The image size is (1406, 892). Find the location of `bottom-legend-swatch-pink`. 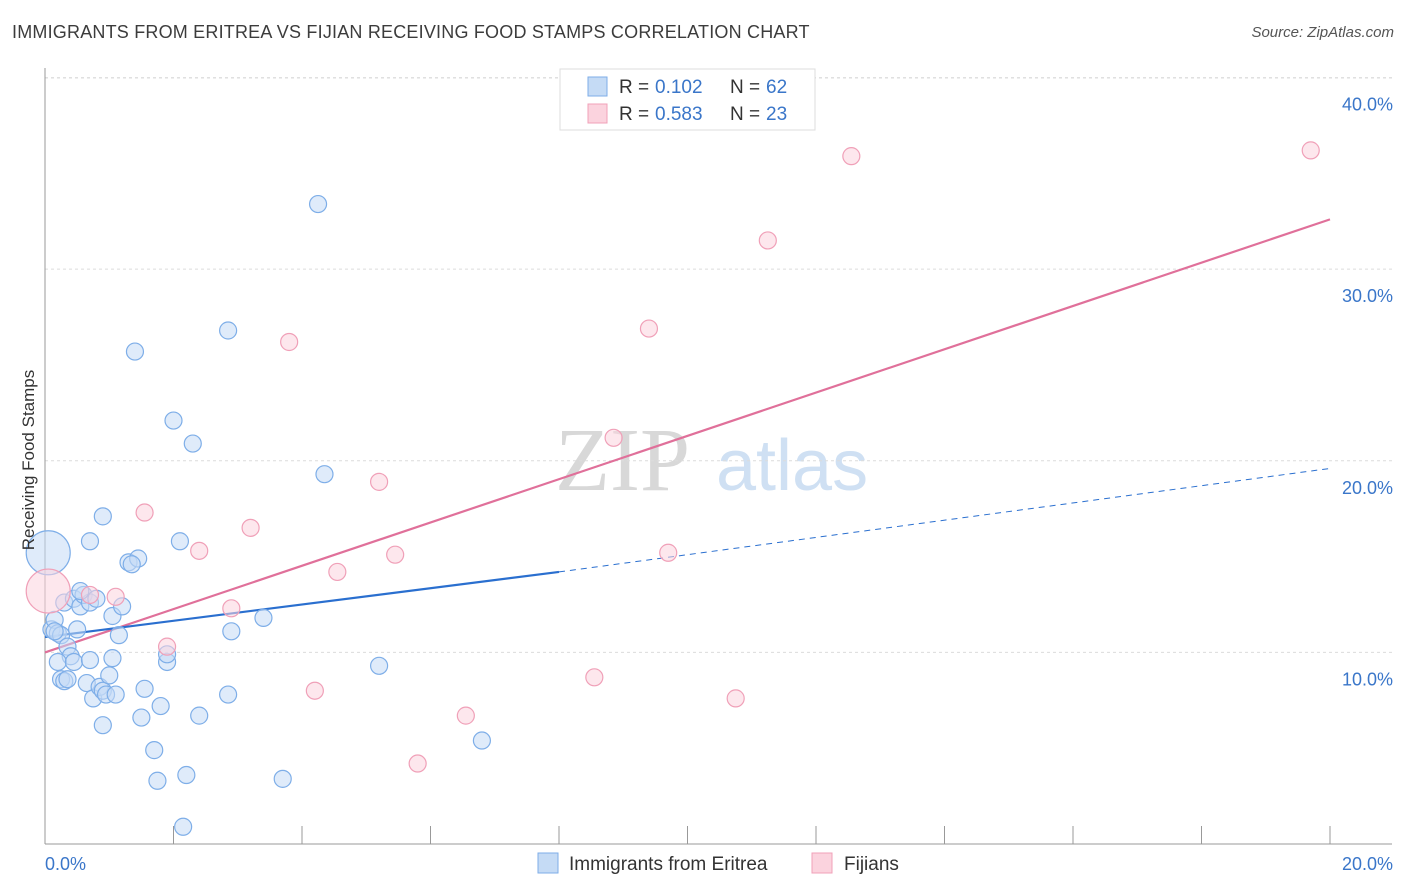

bottom-legend-swatch-pink is located at coordinates (822, 863).